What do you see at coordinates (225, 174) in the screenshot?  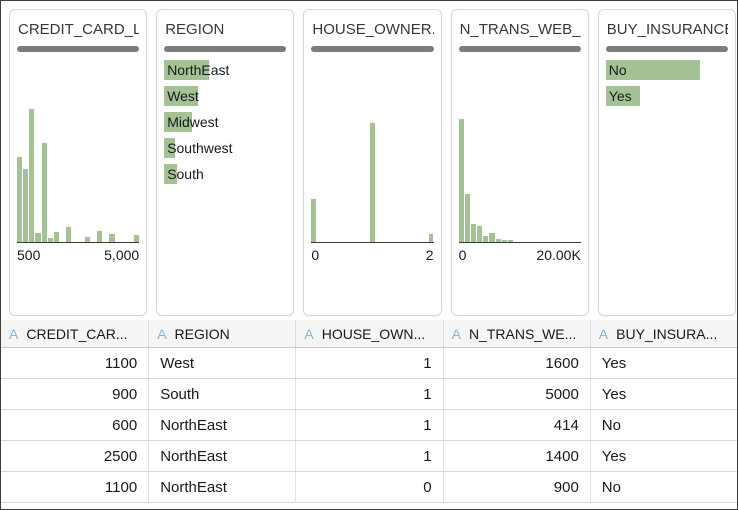 I see `category-item-south: South` at bounding box center [225, 174].